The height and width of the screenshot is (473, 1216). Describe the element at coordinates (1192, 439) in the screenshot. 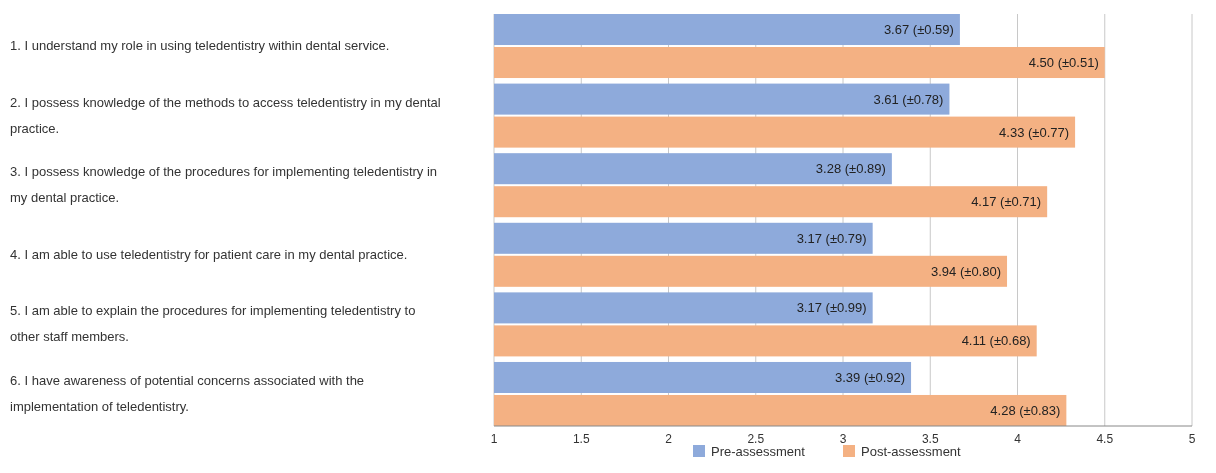

I see `x-tick-label: 5` at that location.